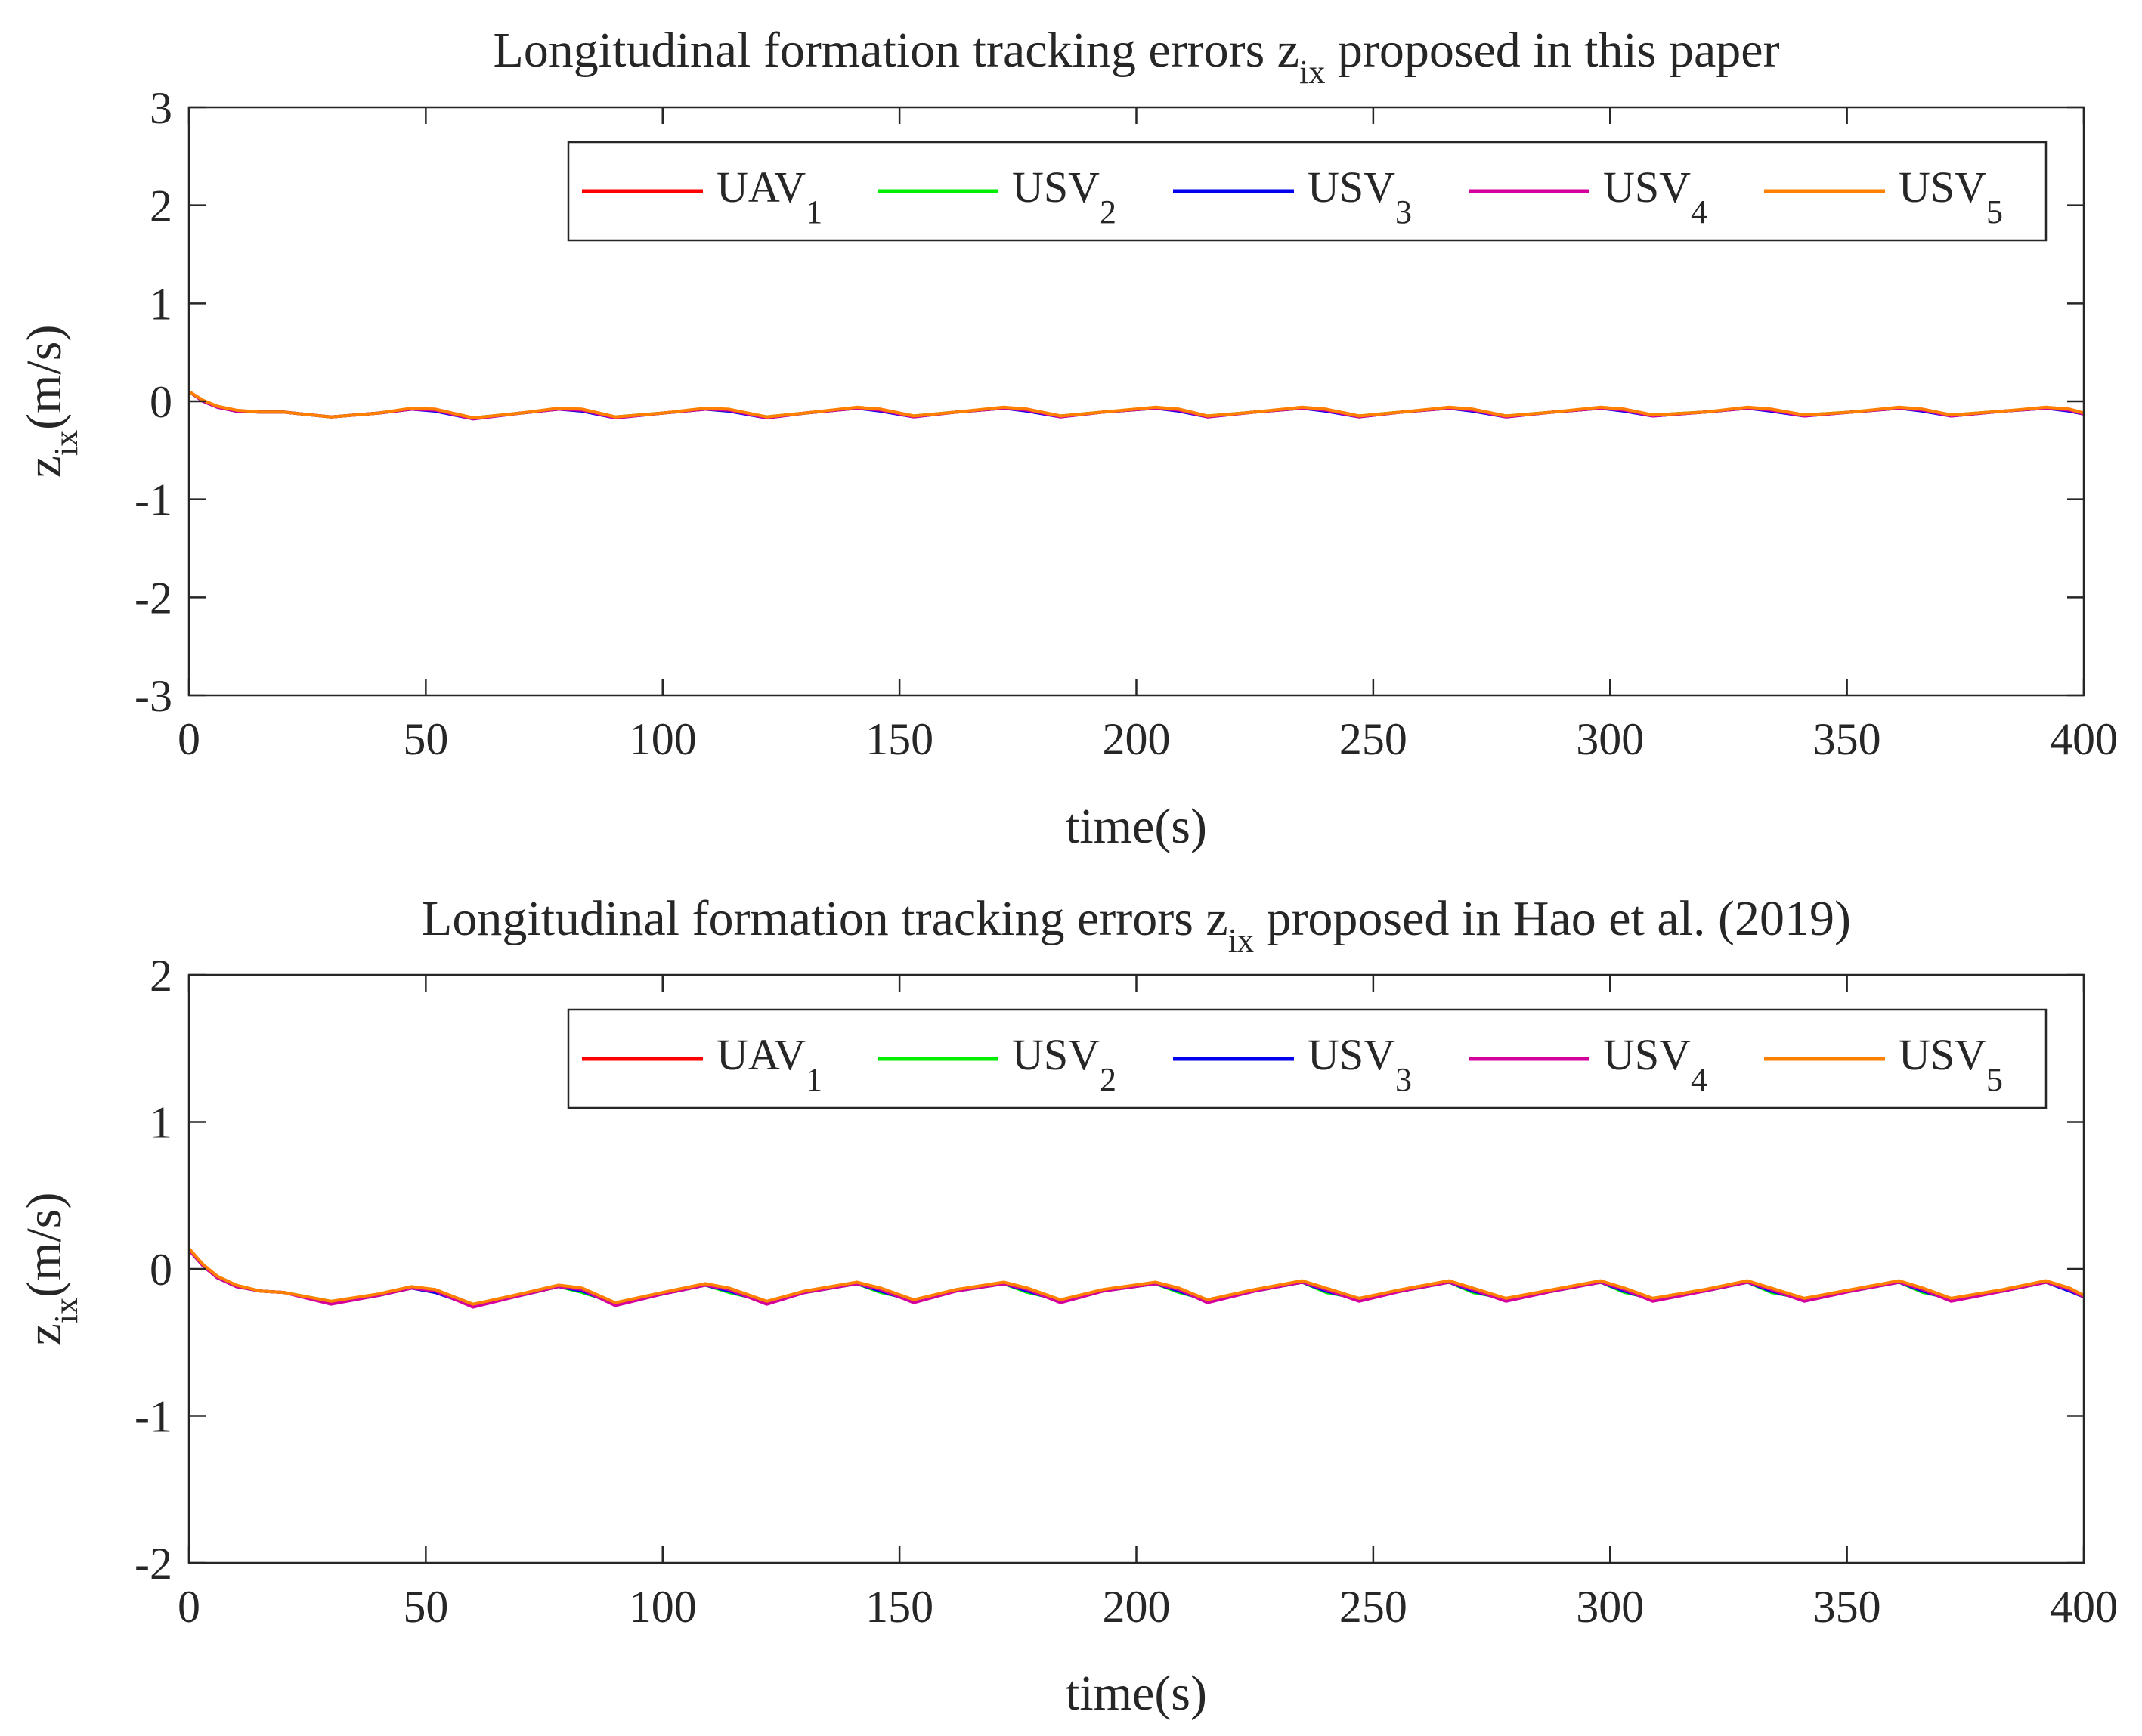  What do you see at coordinates (153, 696) in the screenshot?
I see `y-tick-label: -3` at bounding box center [153, 696].